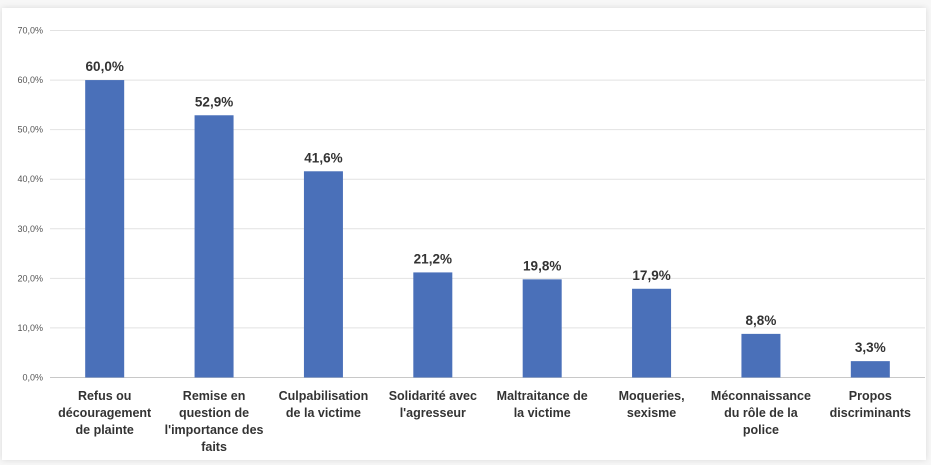 The width and height of the screenshot is (931, 465). I want to click on x-category-label-line: Culpabilisation, so click(324, 396).